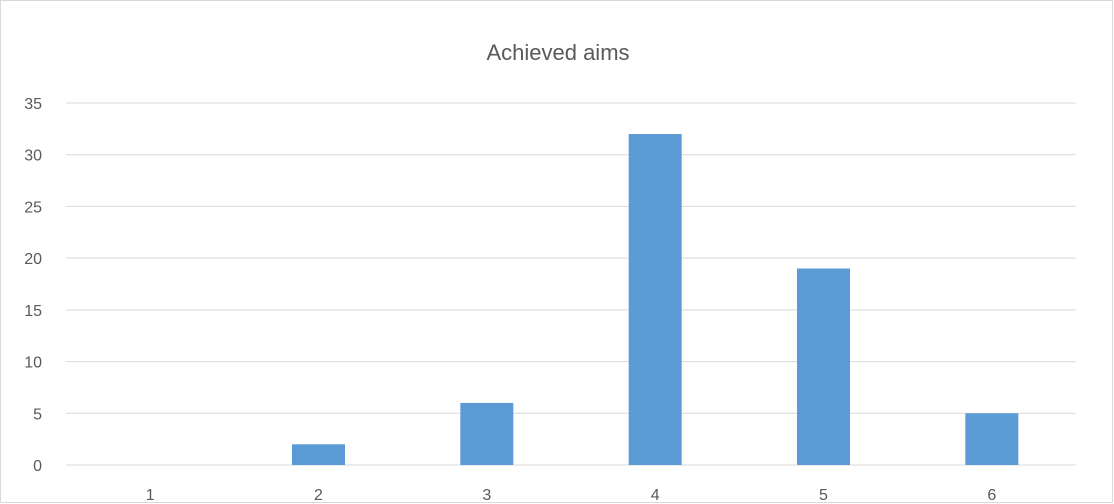 Image resolution: width=1114 pixels, height=504 pixels. Describe the element at coordinates (33, 259) in the screenshot. I see `y-tick-label: 20` at that location.